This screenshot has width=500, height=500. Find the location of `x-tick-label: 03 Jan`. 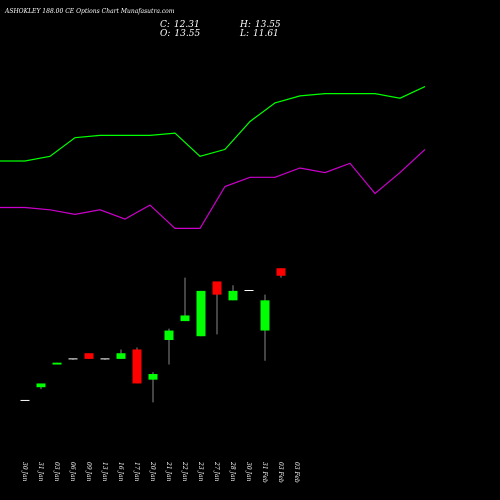

x-tick-label: 03 Jan is located at coordinates (56, 472).